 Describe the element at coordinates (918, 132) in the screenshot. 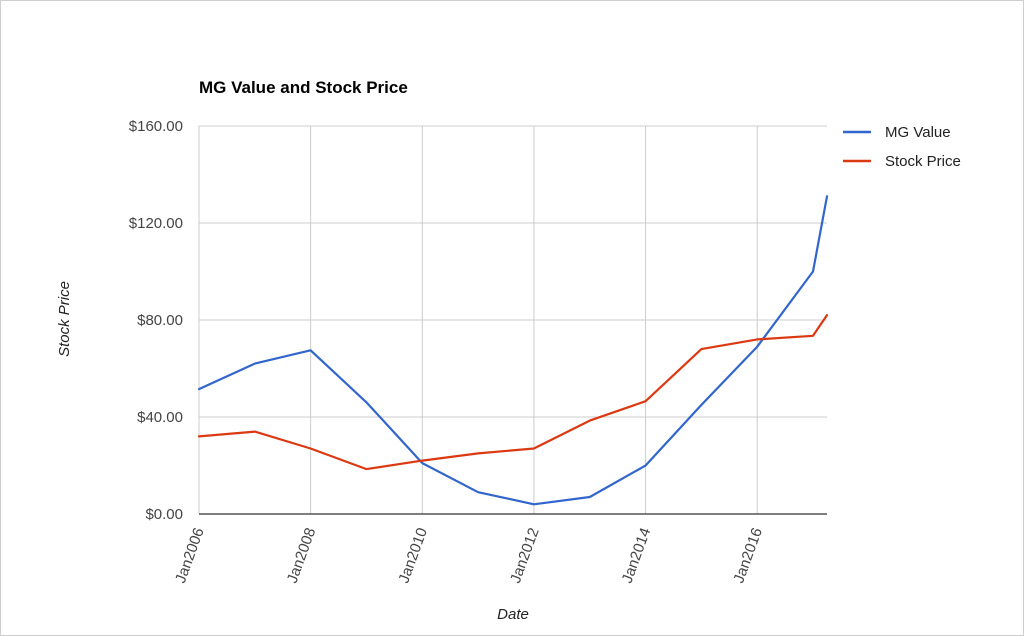

I see `legend-label-mg-value: MG Value` at that location.